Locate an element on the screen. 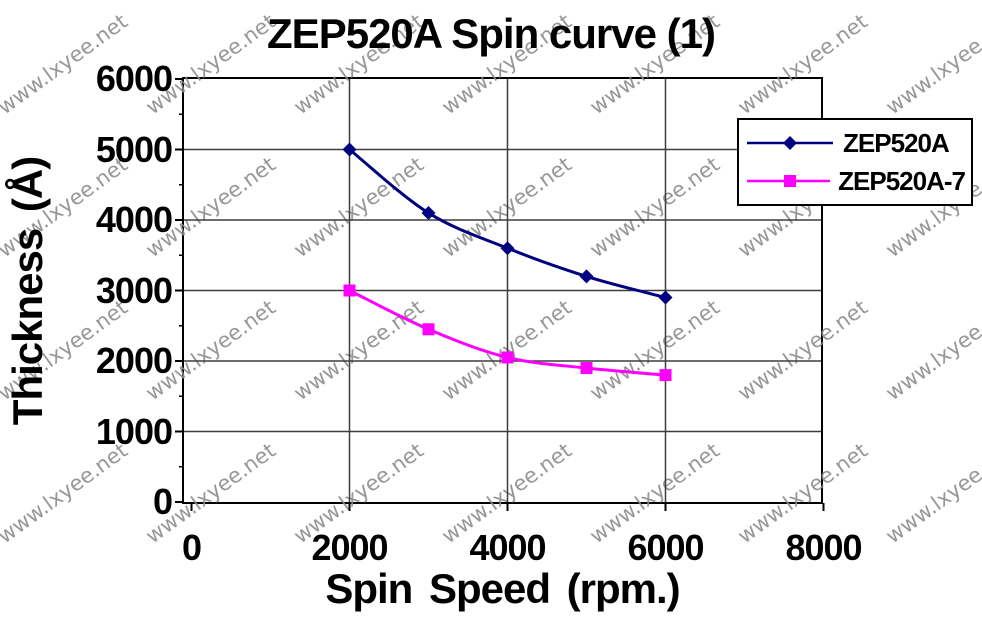  legend: ZEP520A ZEP520A-7 is located at coordinates (855, 162).